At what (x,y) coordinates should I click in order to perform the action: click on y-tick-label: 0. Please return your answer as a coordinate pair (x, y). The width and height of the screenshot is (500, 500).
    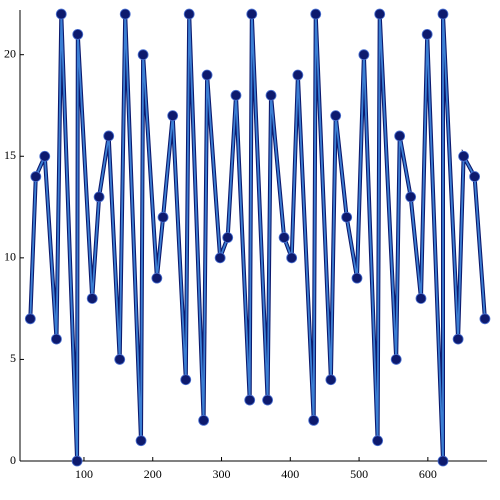
    Looking at the image, I should click on (13, 460).